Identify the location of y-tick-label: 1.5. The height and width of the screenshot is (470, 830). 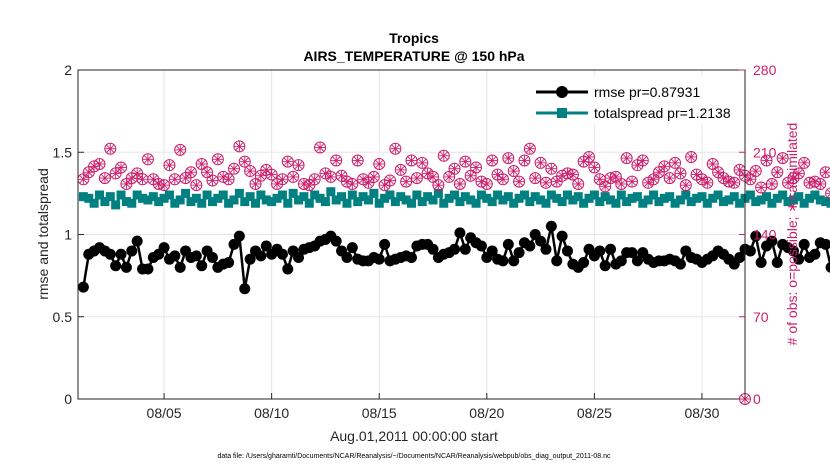
(63, 152).